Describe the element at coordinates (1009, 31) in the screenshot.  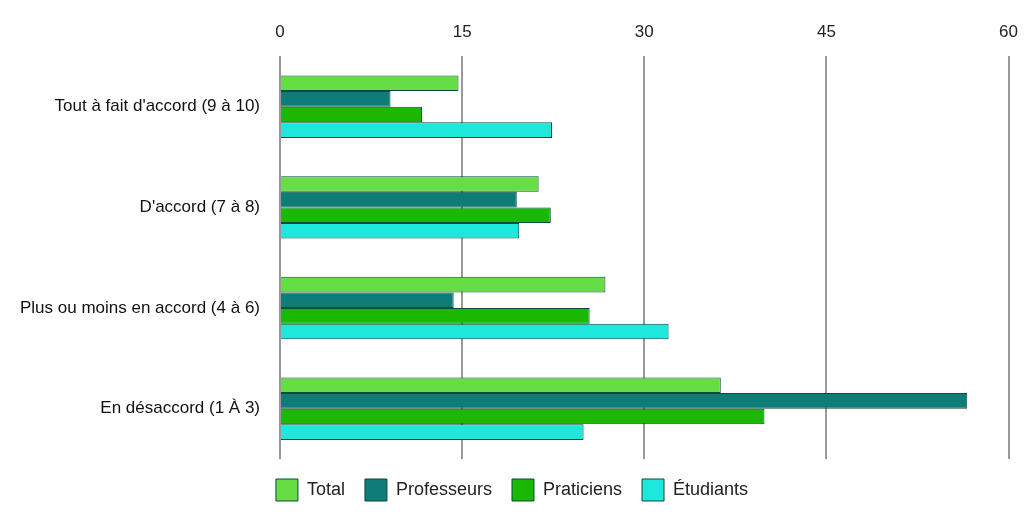
I see `x-tick-label: 60` at that location.